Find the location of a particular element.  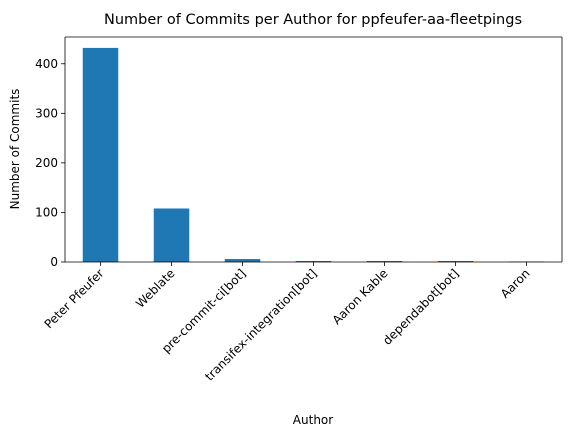

y-tick-label: 0 is located at coordinates (54, 262).